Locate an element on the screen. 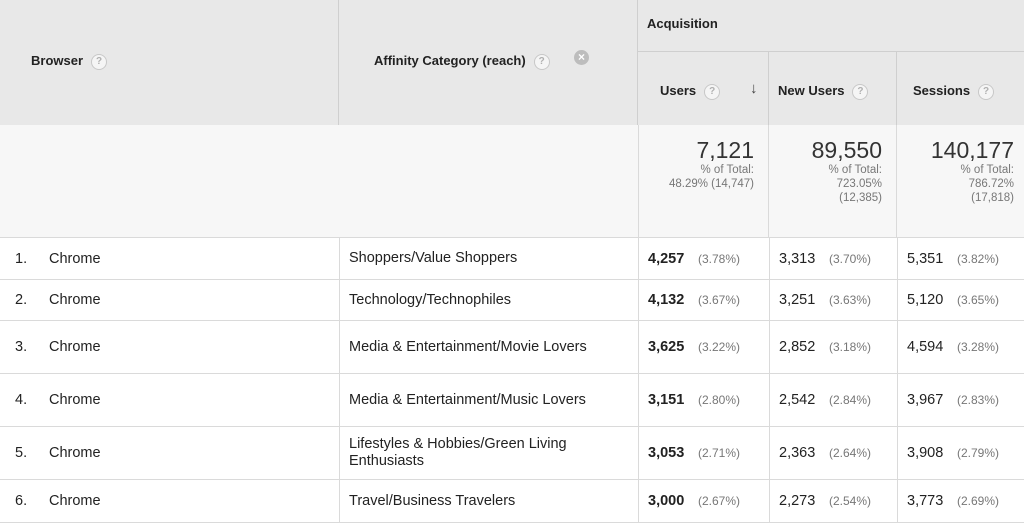 This screenshot has width=1024, height=523. new-users-value: 2,273 is located at coordinates (797, 501).